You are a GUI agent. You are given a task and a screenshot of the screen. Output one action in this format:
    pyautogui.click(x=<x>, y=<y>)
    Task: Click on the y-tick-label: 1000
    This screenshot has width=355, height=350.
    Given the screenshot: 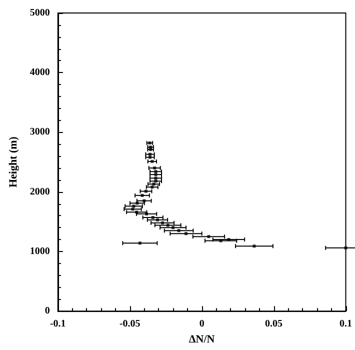 What is the action you would take?
    pyautogui.click(x=40, y=251)
    